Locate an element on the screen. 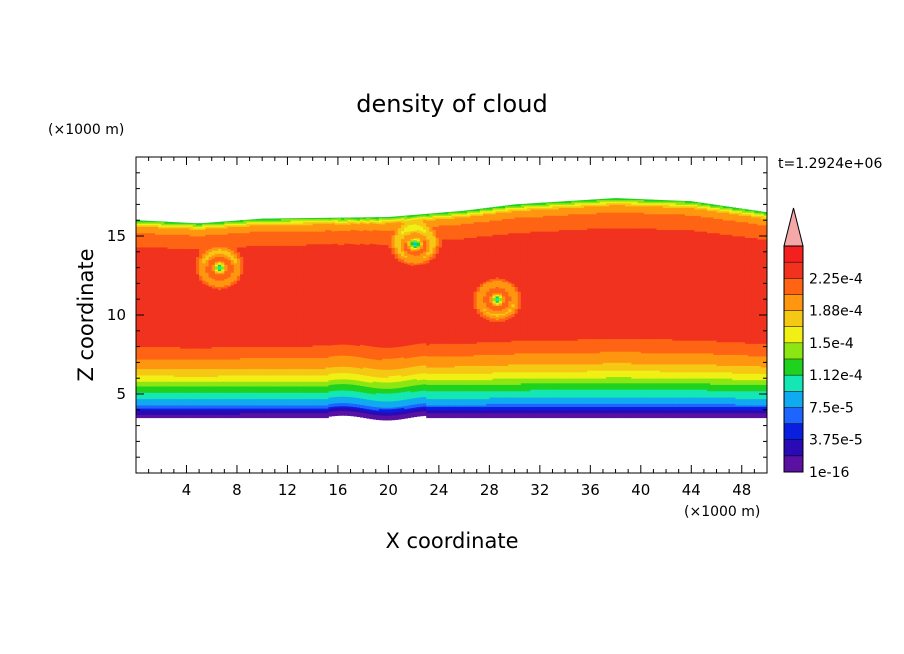 The image size is (904, 654). time-label: t=1.2924e+06 is located at coordinates (830, 164).